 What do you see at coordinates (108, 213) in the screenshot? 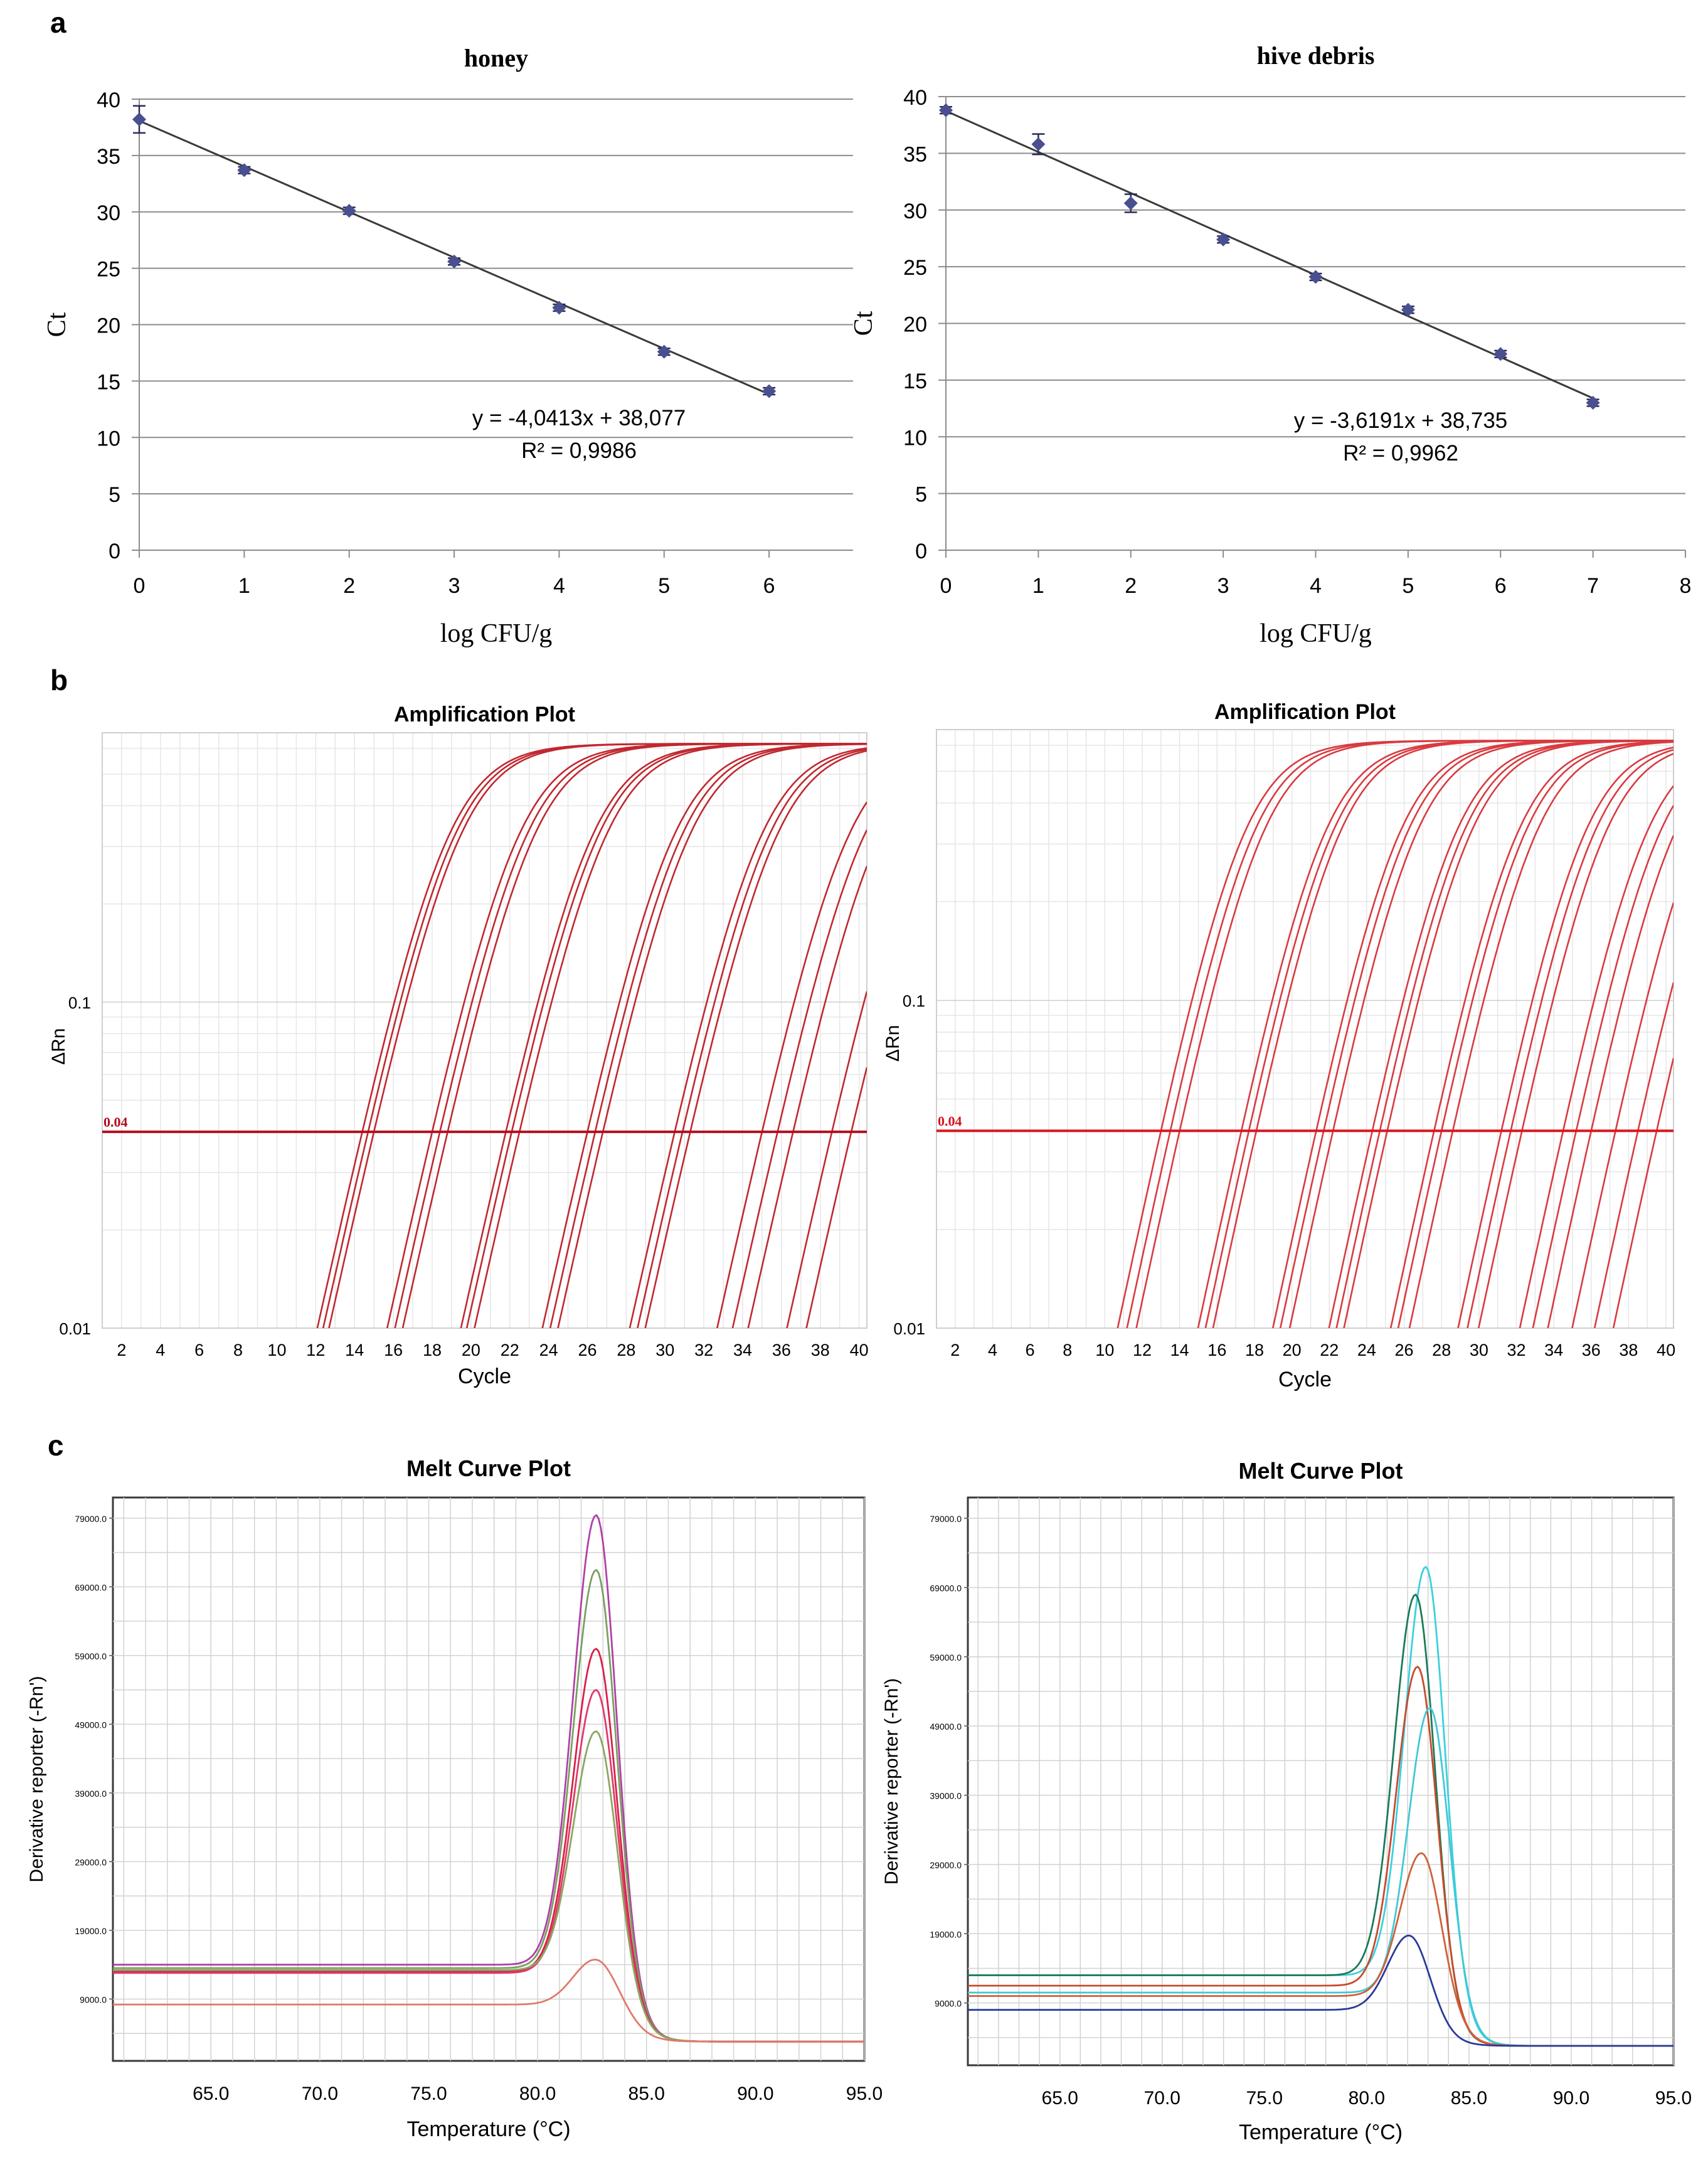
I see `y-tick-label: 30` at bounding box center [108, 213].